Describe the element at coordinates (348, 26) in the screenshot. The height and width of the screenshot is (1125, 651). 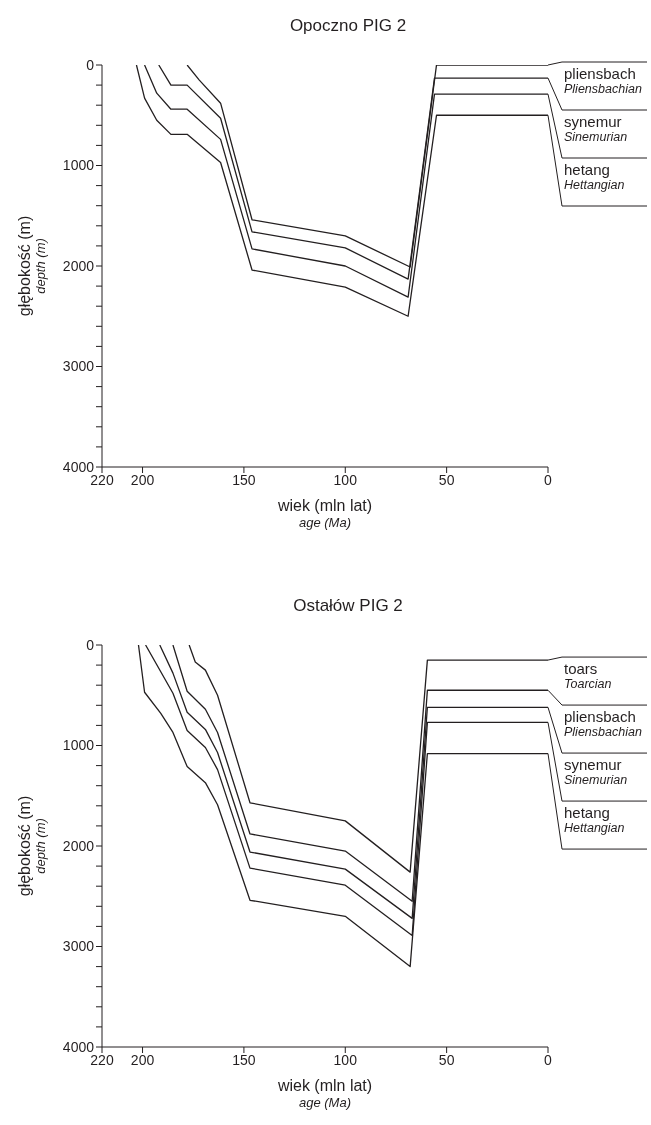
I see `chart-title: Opoczno PIG 2` at that location.